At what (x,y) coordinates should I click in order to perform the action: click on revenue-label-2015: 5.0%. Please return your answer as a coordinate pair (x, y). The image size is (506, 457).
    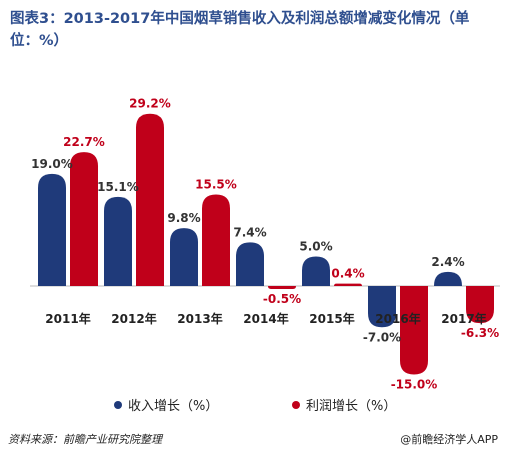
    Looking at the image, I should click on (315, 247).